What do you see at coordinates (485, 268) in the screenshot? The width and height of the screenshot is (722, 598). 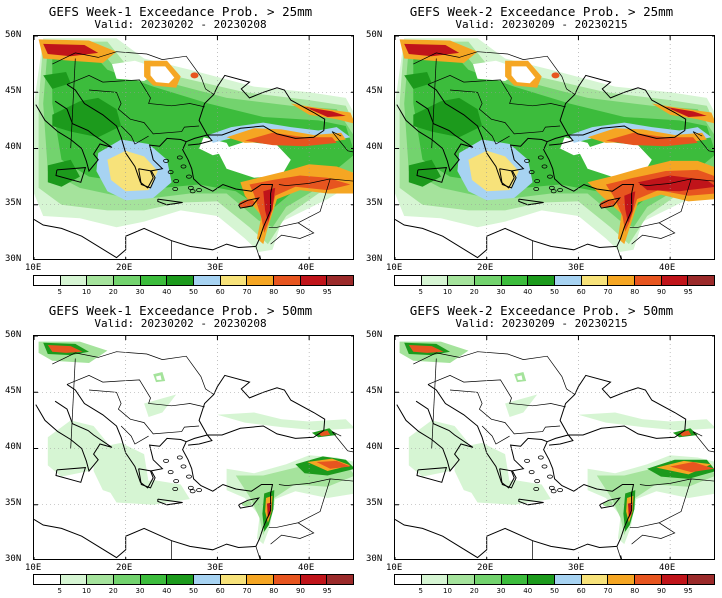 I see `lon-label-20e: 20E` at bounding box center [485, 268].